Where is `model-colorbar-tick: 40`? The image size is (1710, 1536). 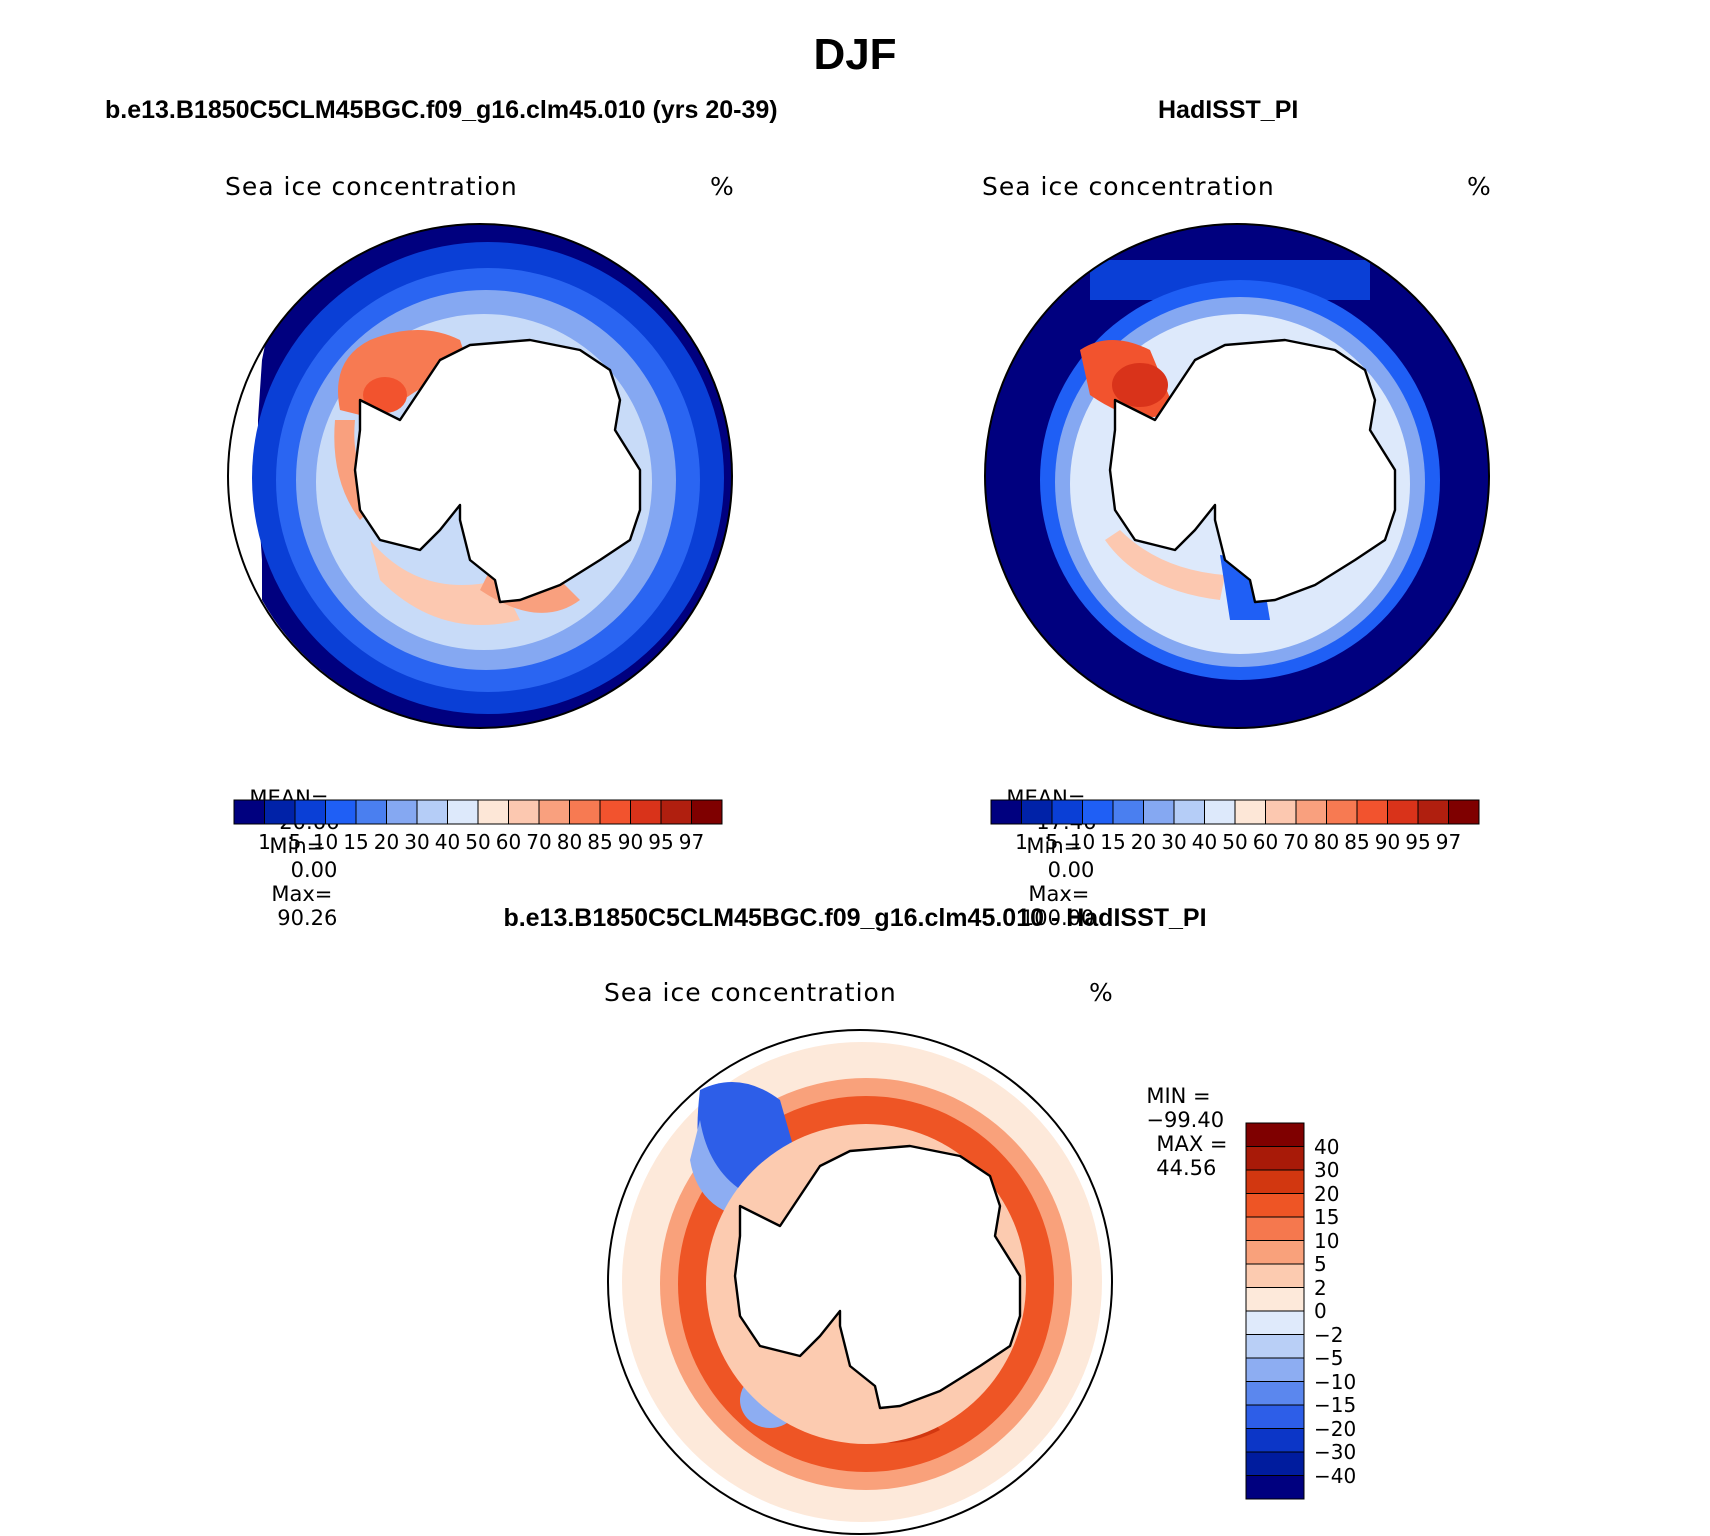
model-colorbar-tick: 40 is located at coordinates (447, 842).